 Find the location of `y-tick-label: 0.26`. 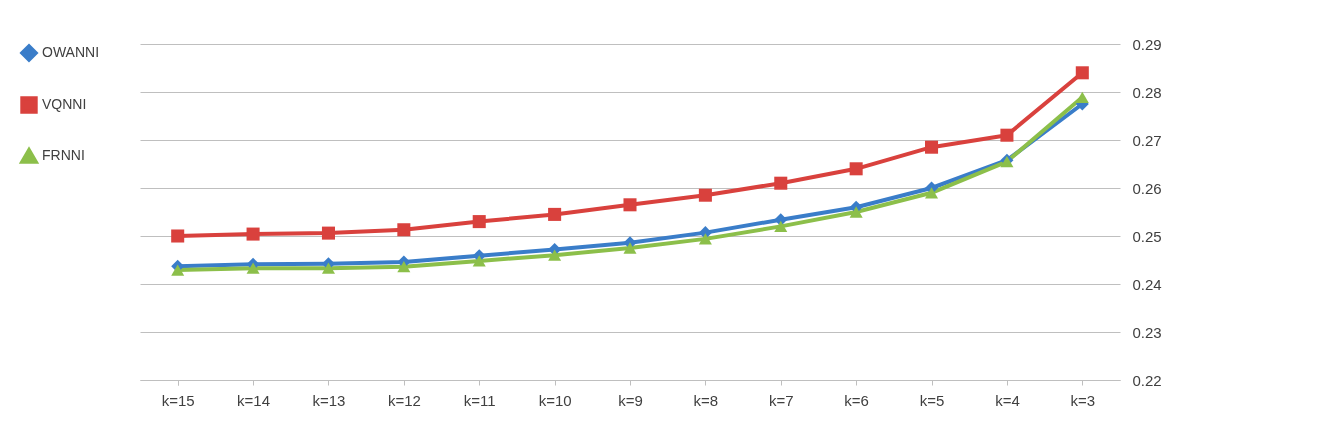

y-tick-label: 0.26 is located at coordinates (1147, 188).